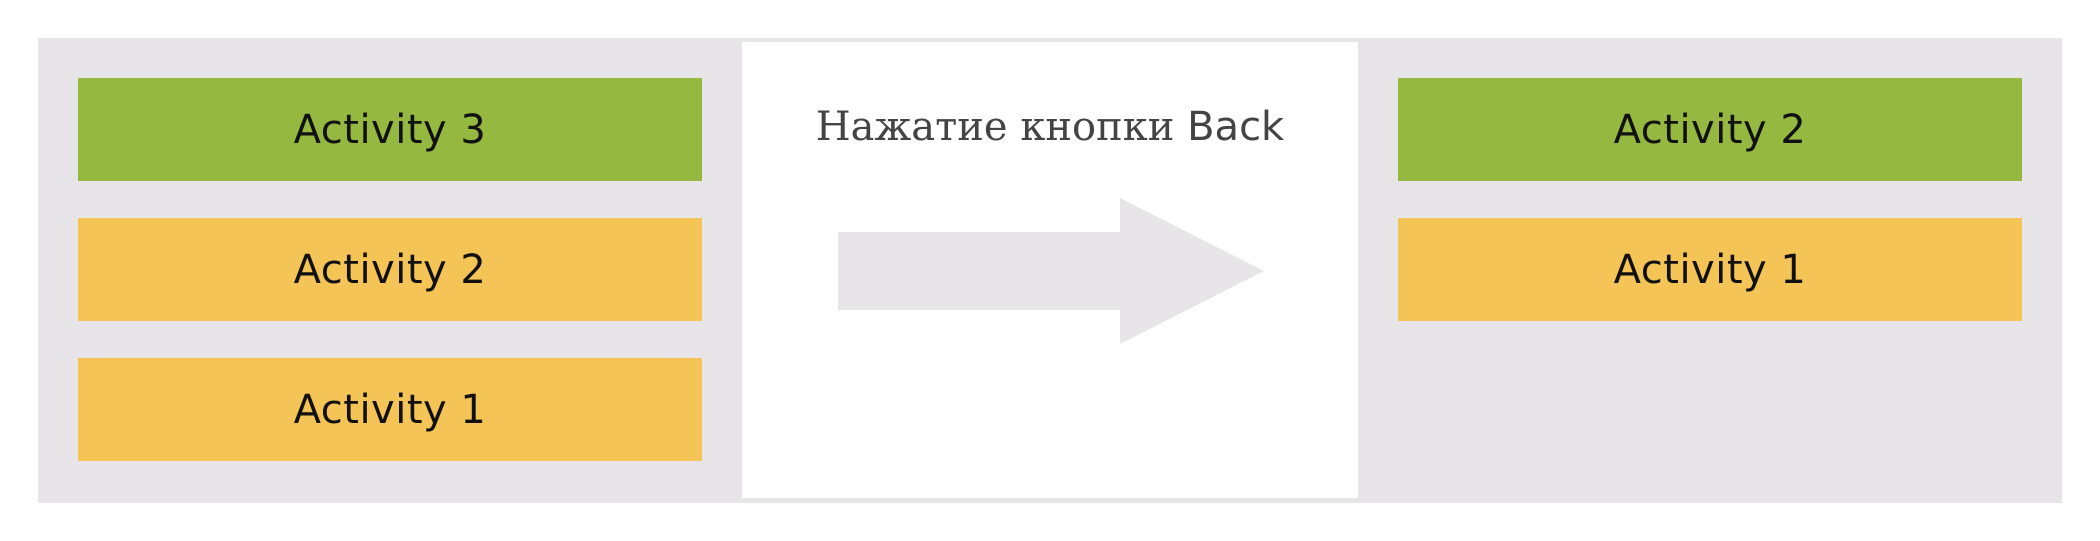 The height and width of the screenshot is (541, 2100). I want to click on transition-label-button: Back, so click(1236, 127).